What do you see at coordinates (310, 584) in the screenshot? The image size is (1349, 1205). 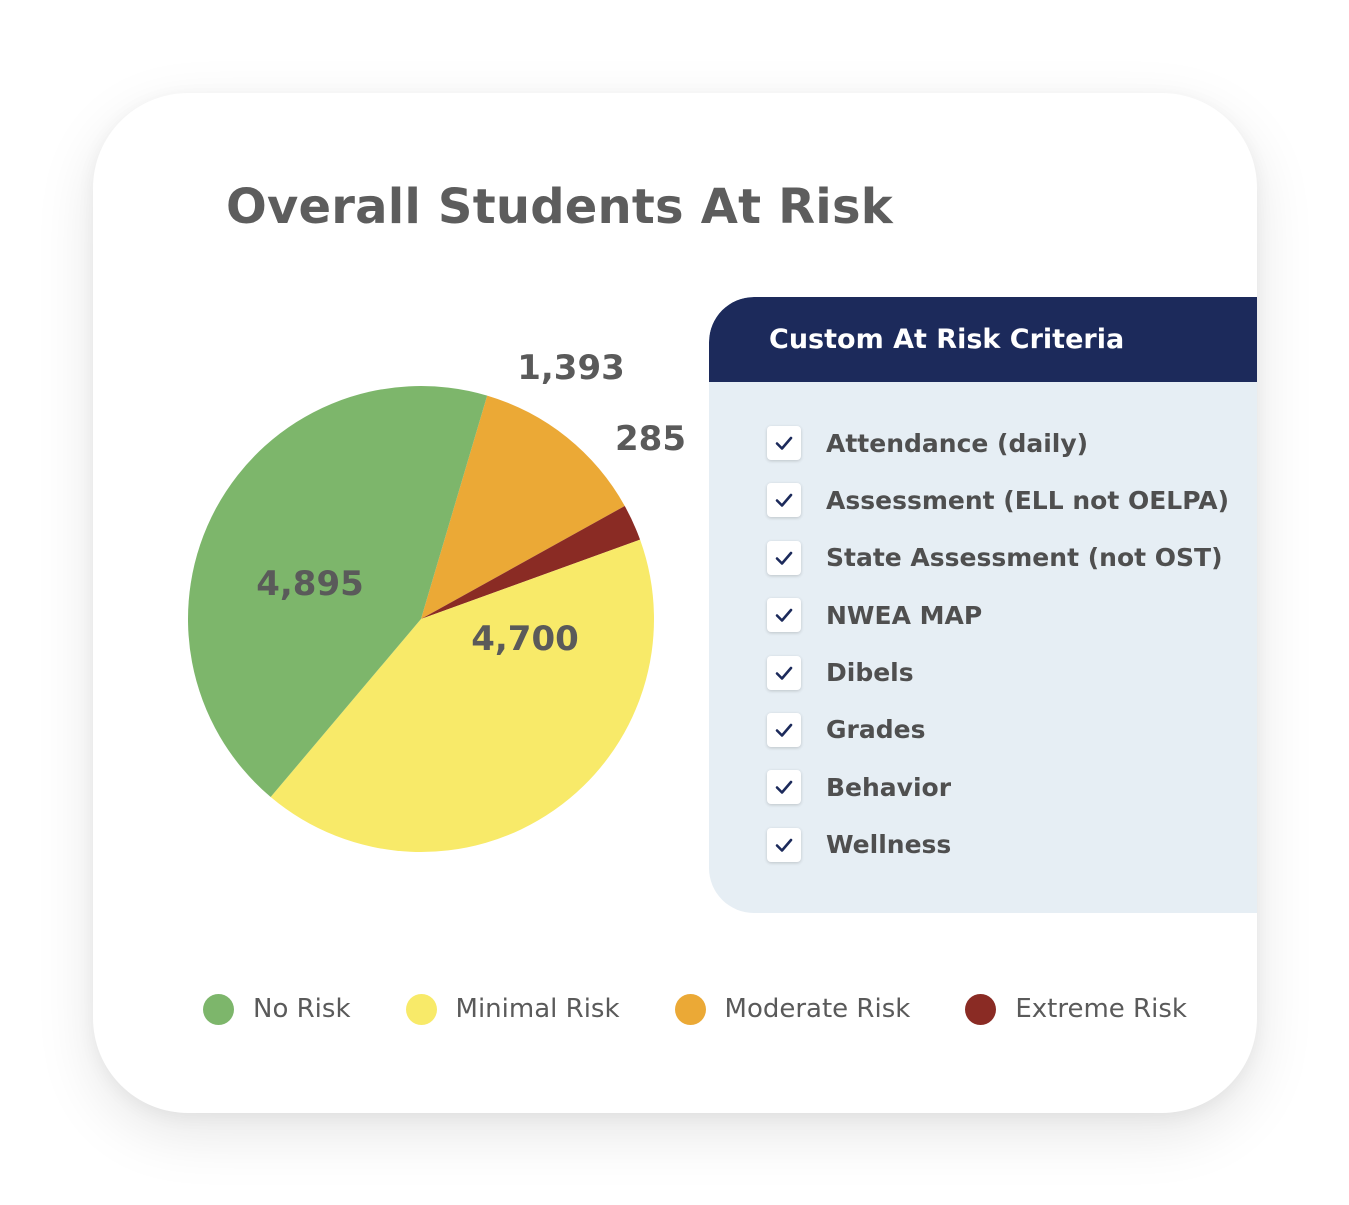 I see `data-label-no-risk: 4,895` at bounding box center [310, 584].